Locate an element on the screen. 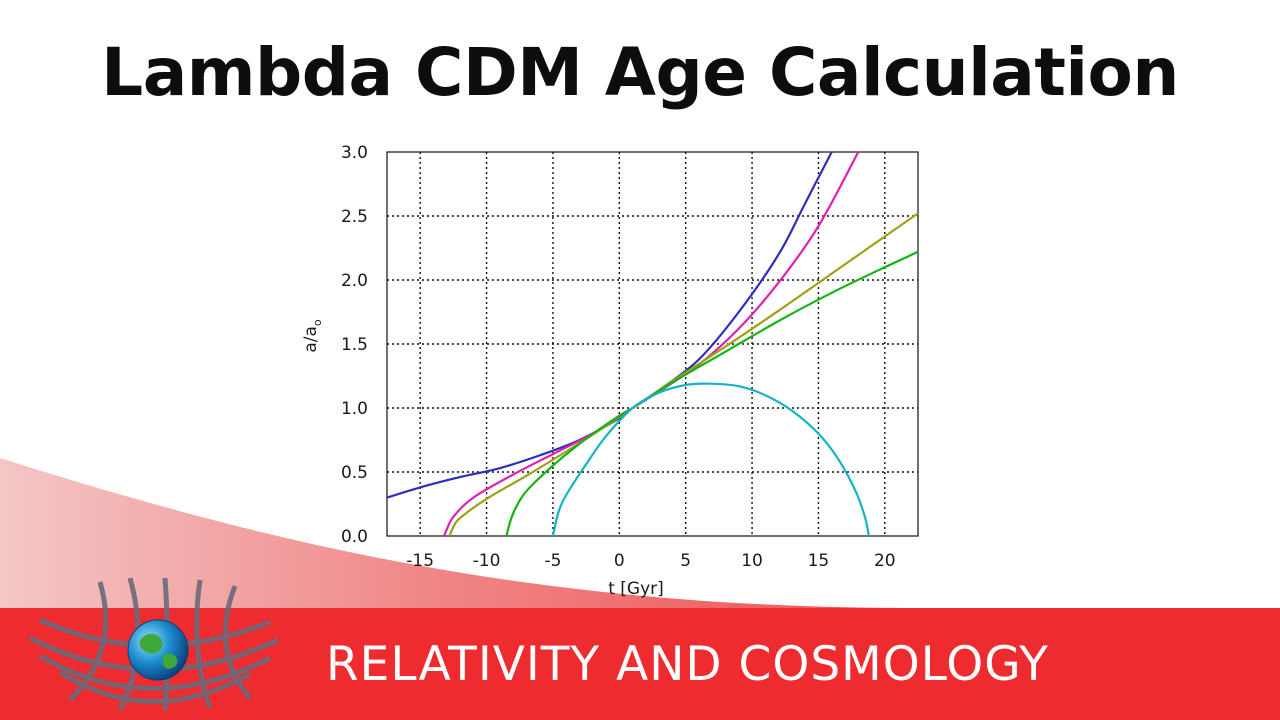 This screenshot has width=1280, height=720. x-tick-label: -5 is located at coordinates (552, 561).